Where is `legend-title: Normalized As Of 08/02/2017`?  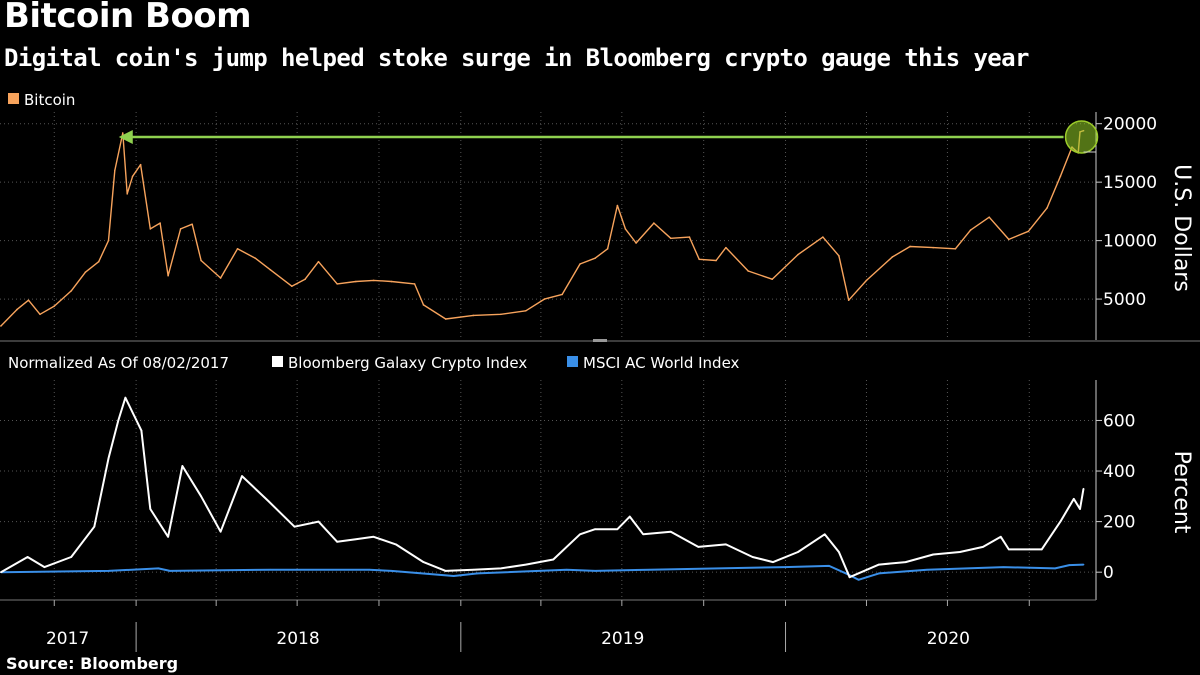
legend-title: Normalized As Of 08/02/2017 is located at coordinates (118, 363).